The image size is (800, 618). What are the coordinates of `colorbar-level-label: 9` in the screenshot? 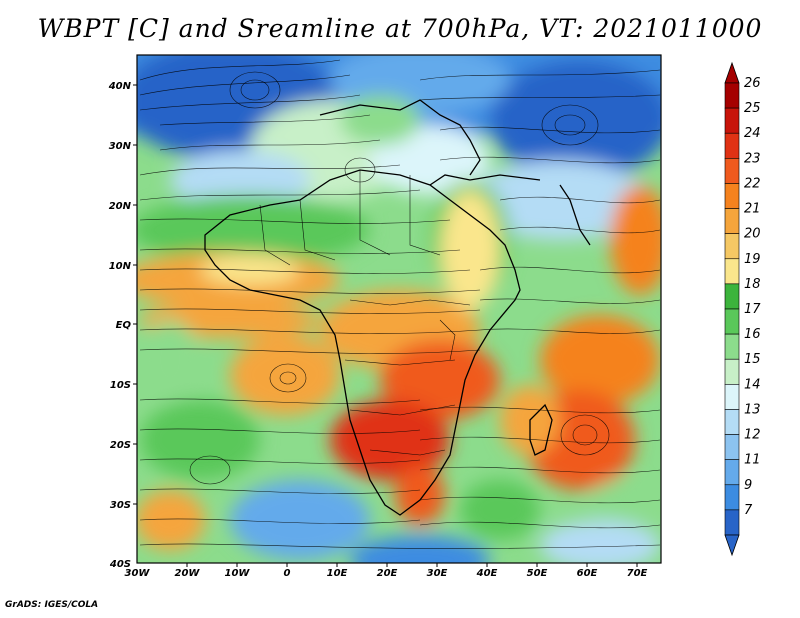 It's located at (748, 485).